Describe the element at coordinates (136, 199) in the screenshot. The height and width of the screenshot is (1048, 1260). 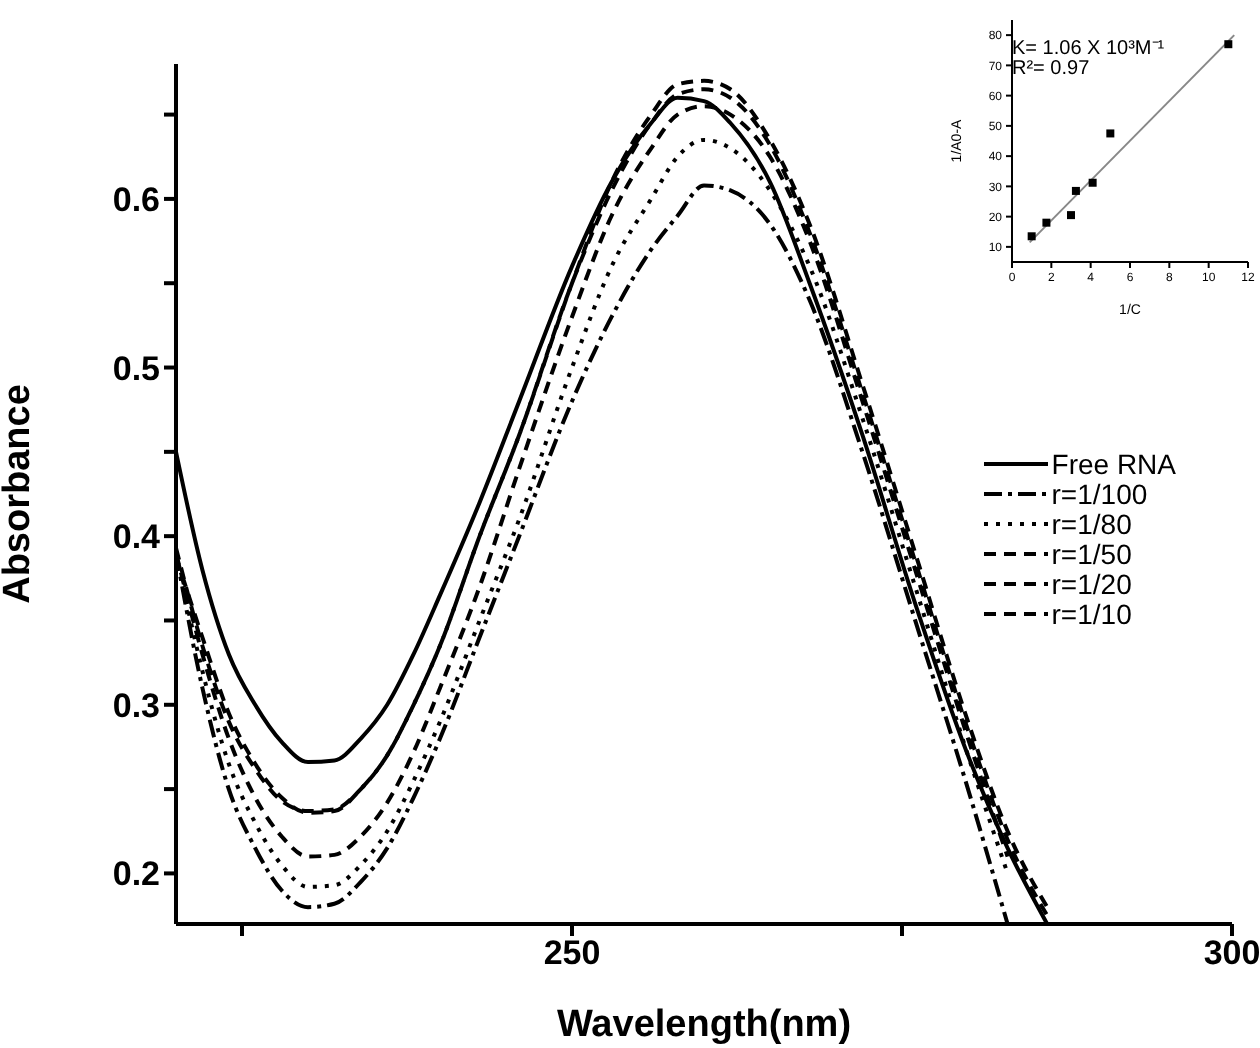
I see `y-tick-label: 0.6` at that location.